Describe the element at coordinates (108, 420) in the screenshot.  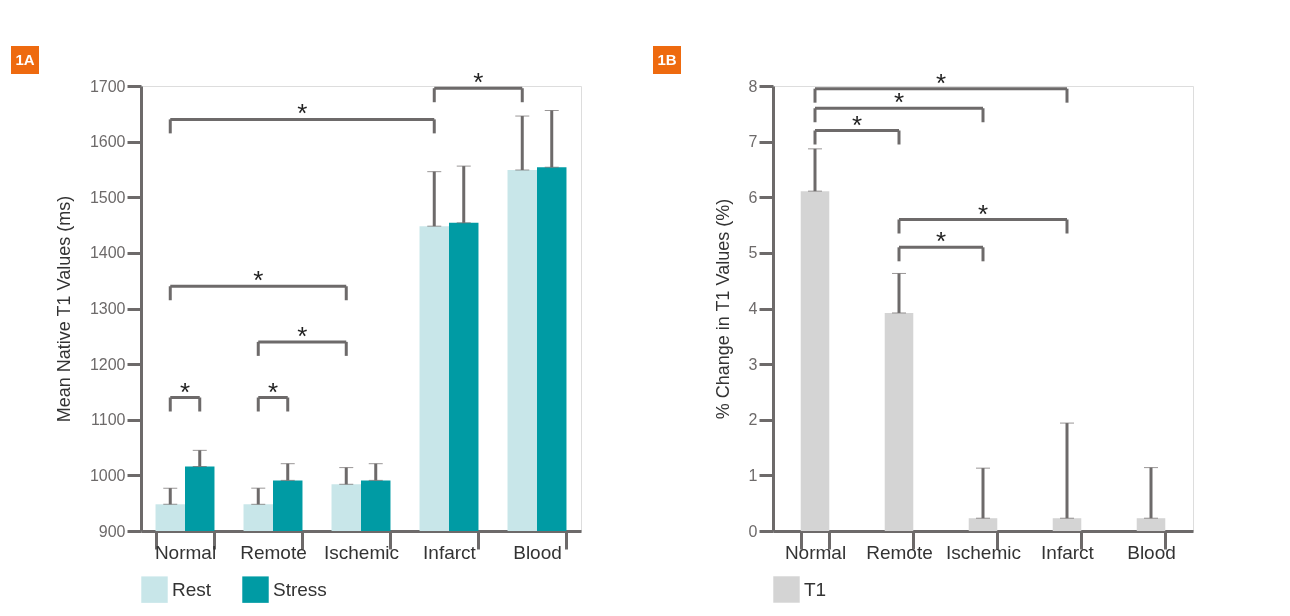
I see `y-tick-label: 1100` at that location.